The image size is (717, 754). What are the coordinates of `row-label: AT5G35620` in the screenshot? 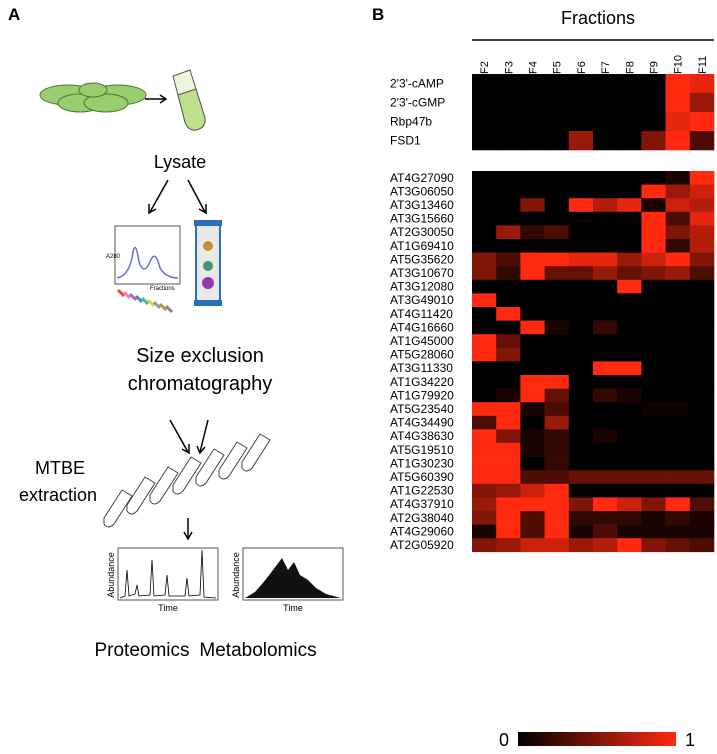 It's located at (422, 259).